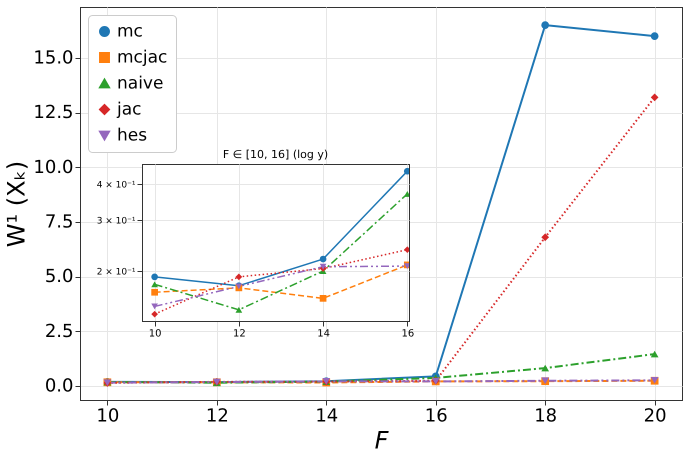 Image resolution: width=689 pixels, height=455 pixels. Describe the element at coordinates (59, 386) in the screenshot. I see `y-tick-label: 0.0` at that location.